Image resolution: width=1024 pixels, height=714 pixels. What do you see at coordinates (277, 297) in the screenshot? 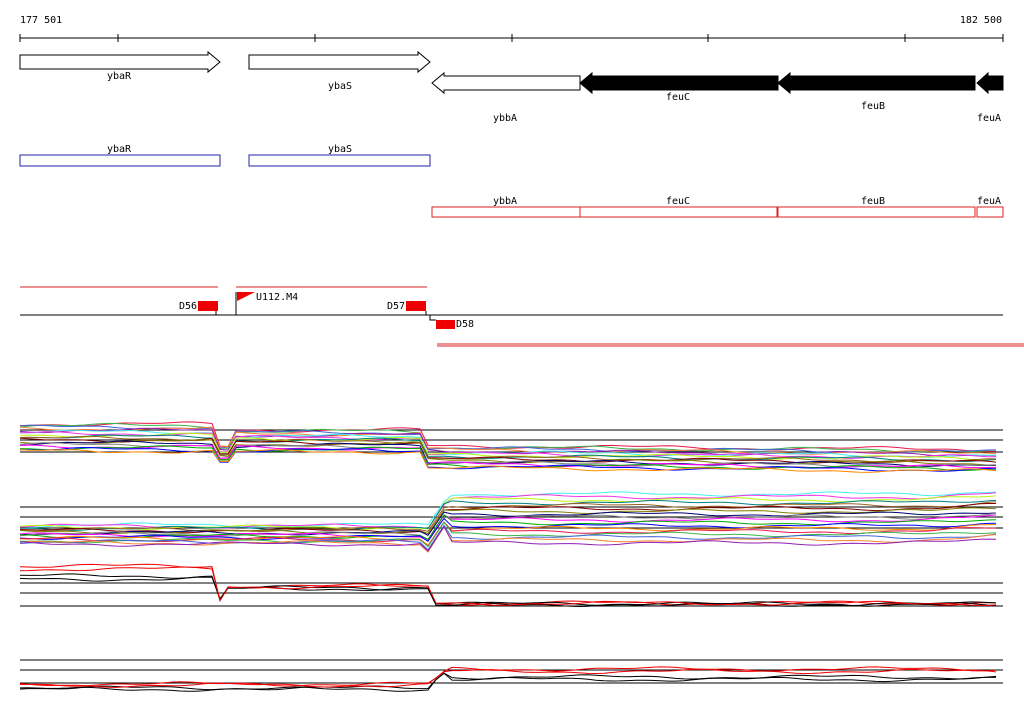
I see `feature-label: U112.M4` at bounding box center [277, 297].